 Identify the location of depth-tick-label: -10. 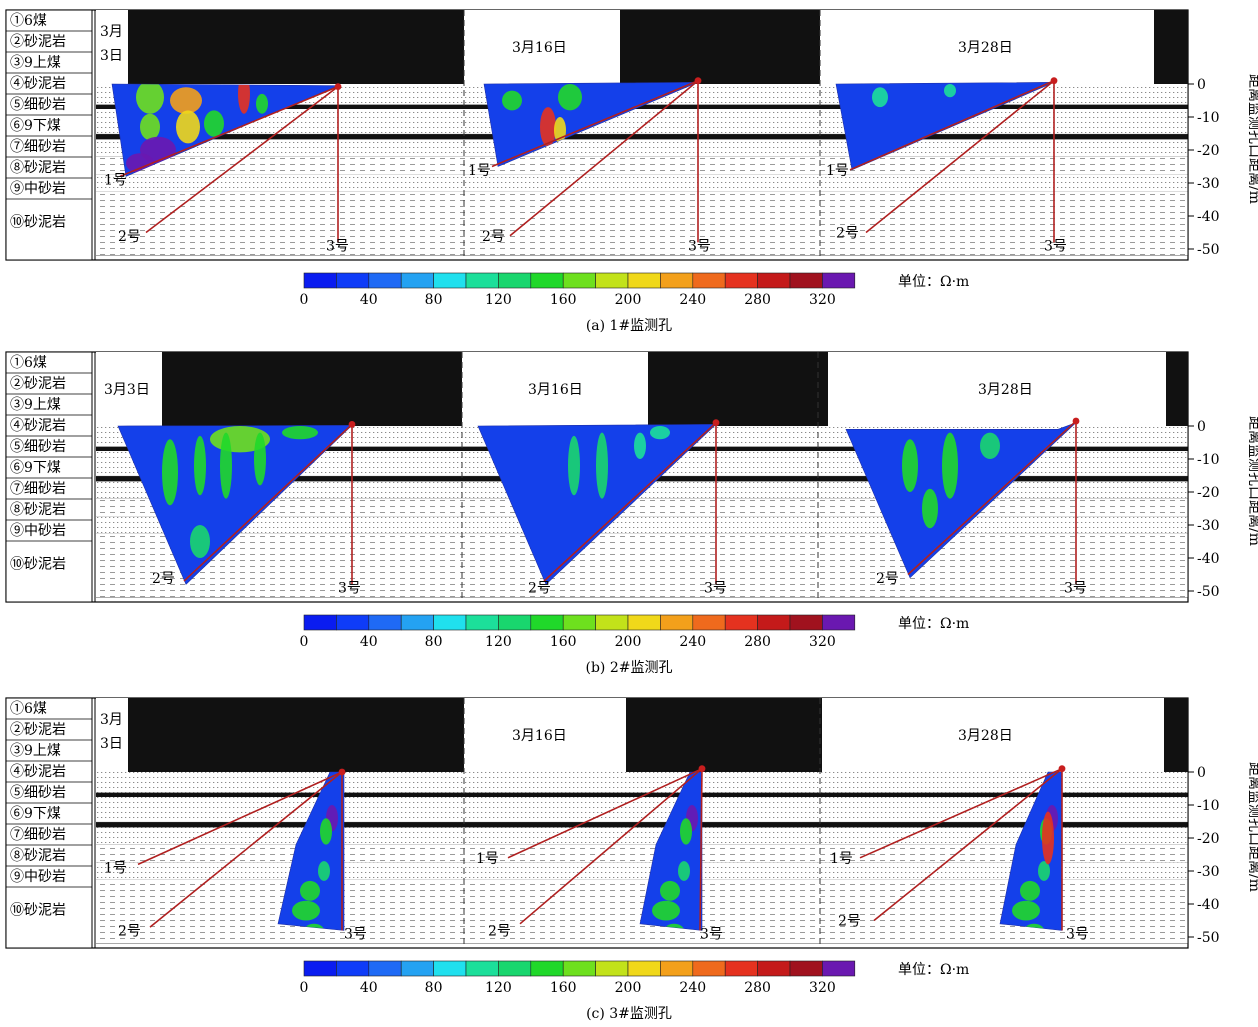
(1208, 460).